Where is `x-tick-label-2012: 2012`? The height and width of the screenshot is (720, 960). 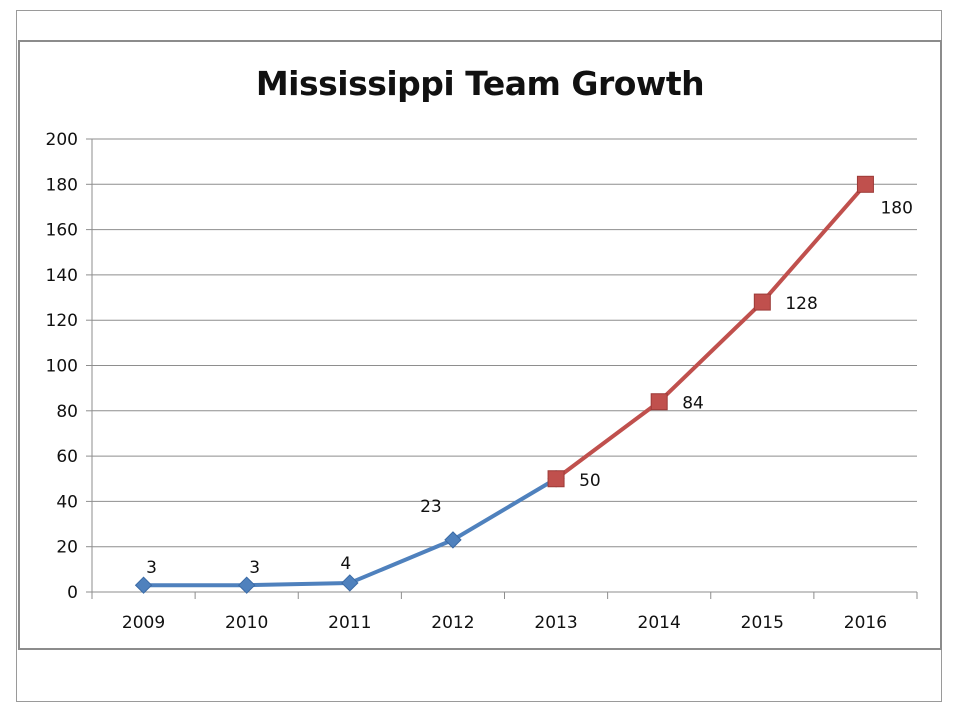 x-tick-label-2012: 2012 is located at coordinates (452, 623).